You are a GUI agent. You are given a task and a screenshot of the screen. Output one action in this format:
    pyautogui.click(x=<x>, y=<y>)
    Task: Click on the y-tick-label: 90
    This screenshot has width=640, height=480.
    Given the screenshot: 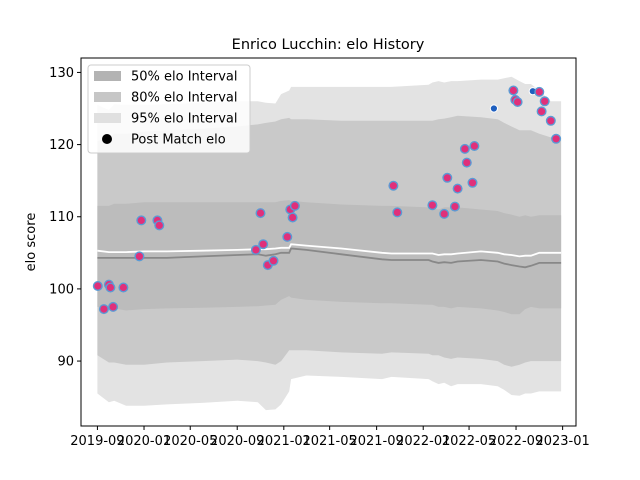 What is the action you would take?
    pyautogui.click(x=65, y=362)
    